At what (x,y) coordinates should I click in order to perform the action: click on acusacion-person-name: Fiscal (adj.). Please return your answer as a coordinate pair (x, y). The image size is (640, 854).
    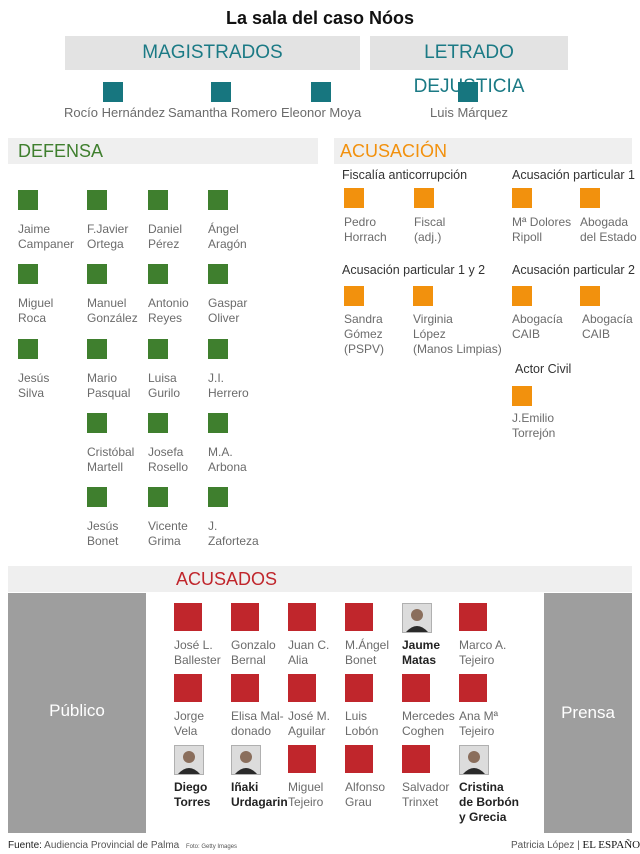
    Looking at the image, I should click on (430, 229).